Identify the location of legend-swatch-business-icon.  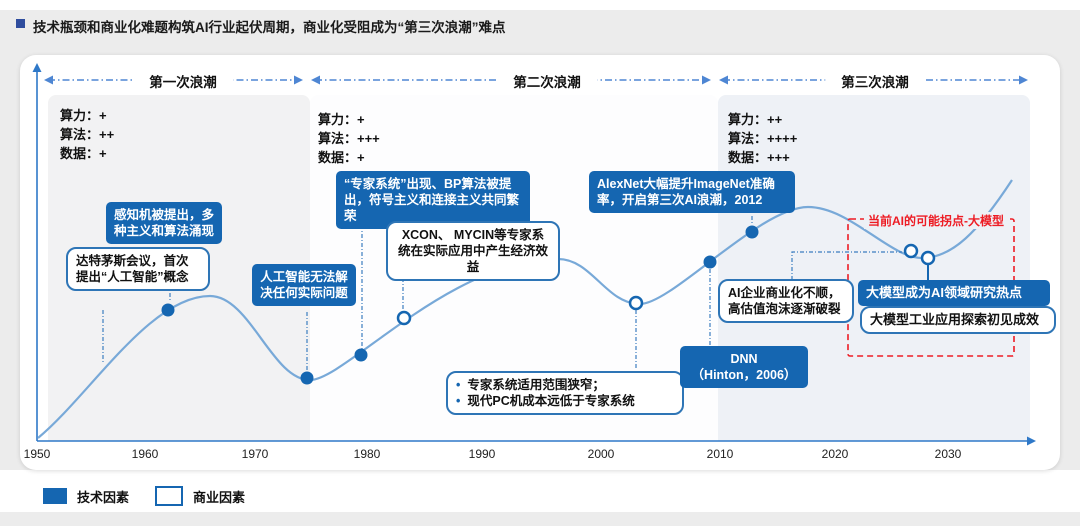
(169, 496).